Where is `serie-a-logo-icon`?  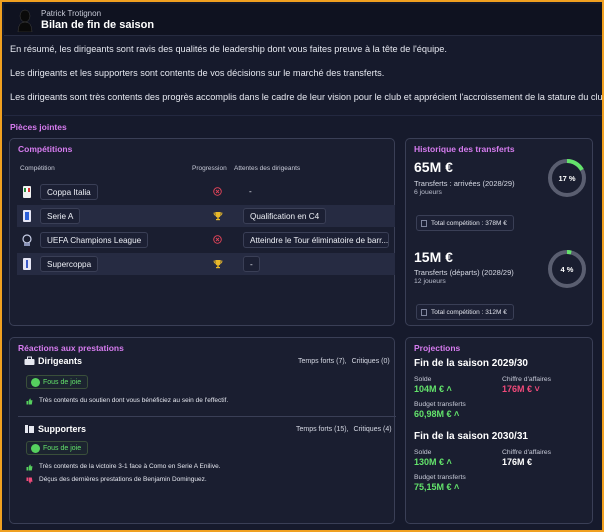
serie-a-logo-icon is located at coordinates (27, 216).